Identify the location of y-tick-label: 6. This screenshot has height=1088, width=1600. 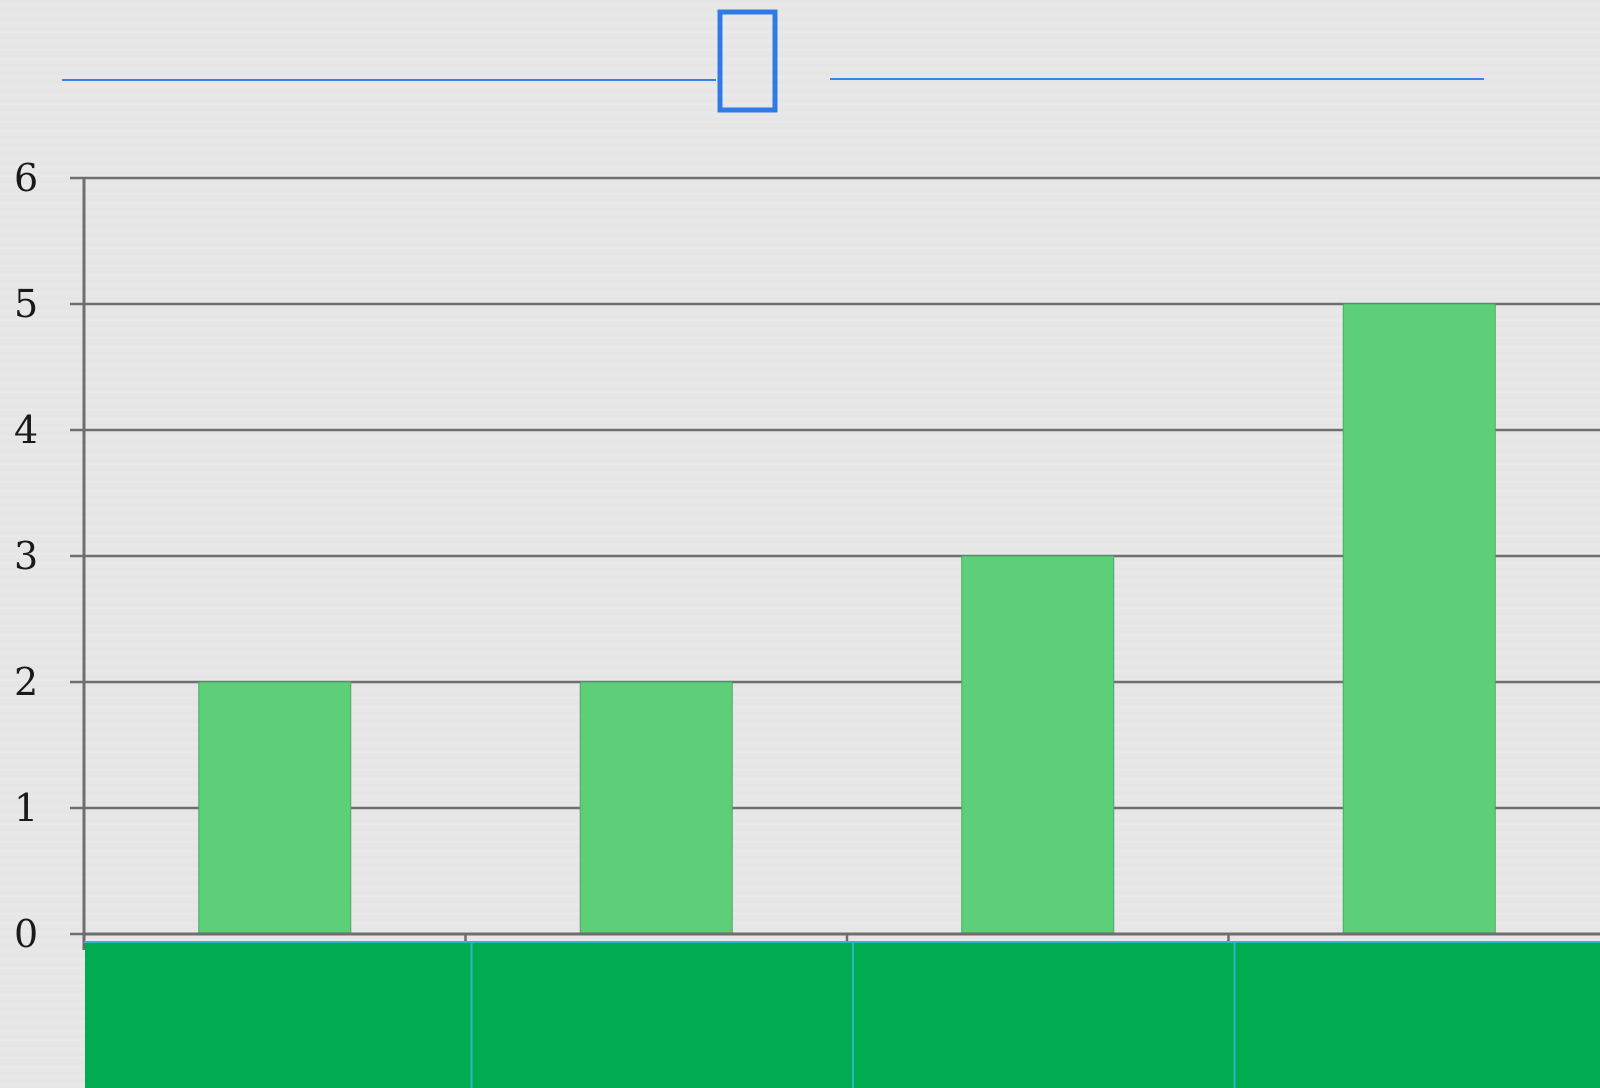
(26, 178).